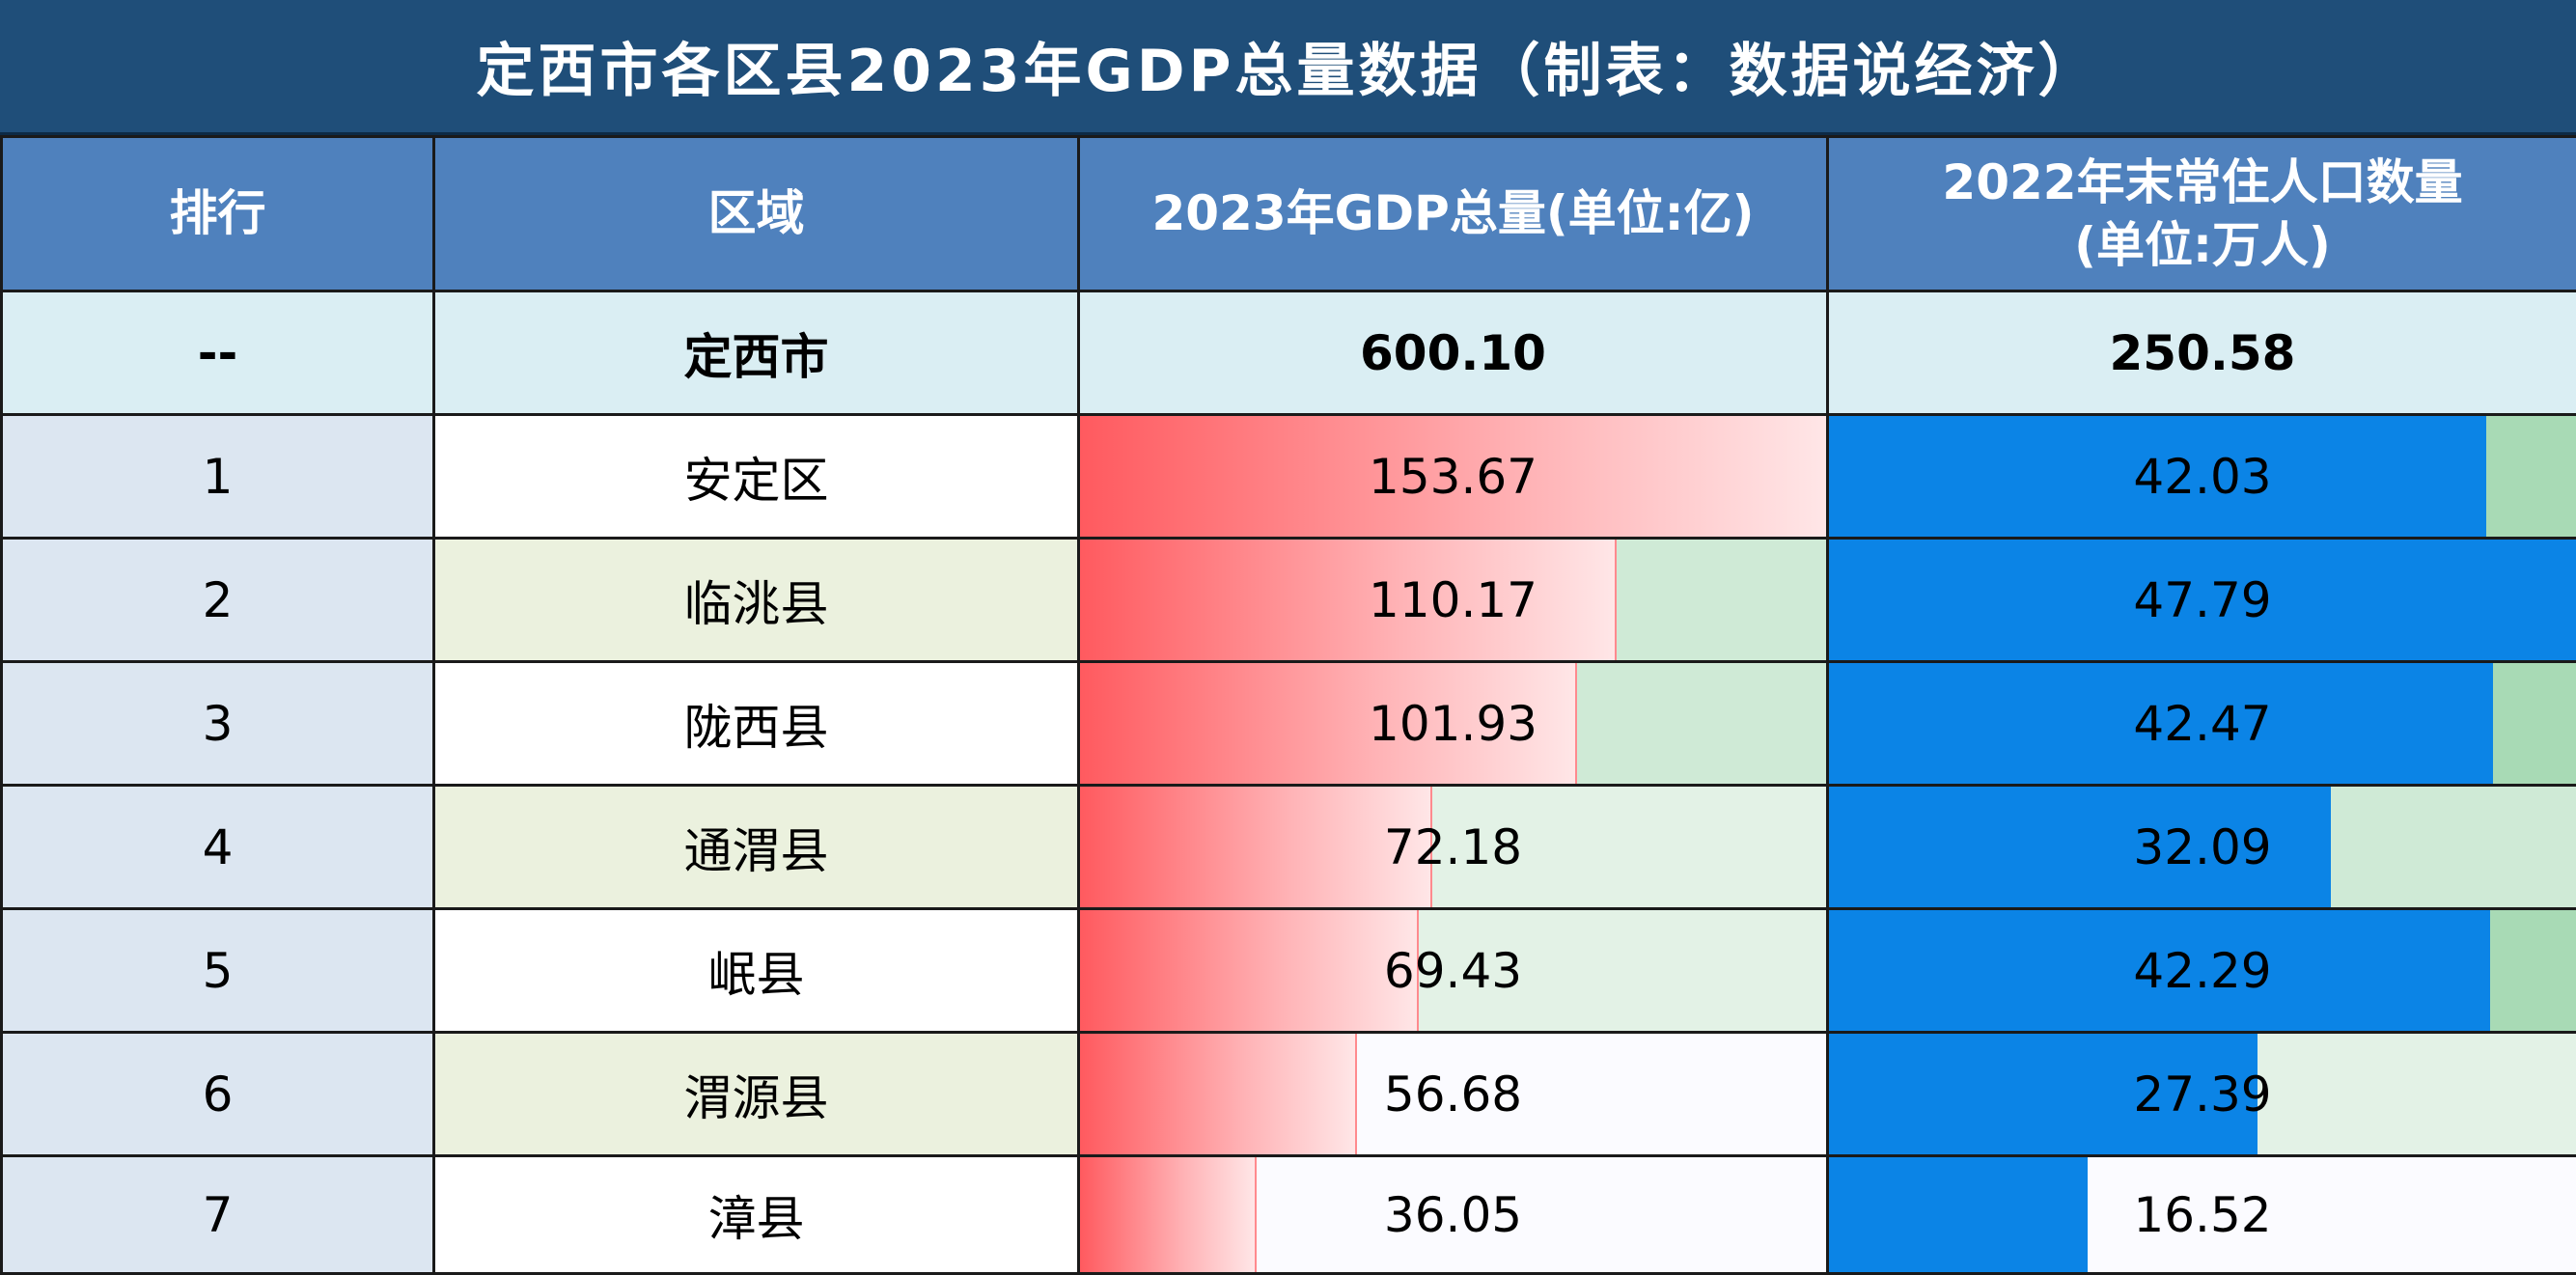 The height and width of the screenshot is (1275, 2576). Describe the element at coordinates (756, 601) in the screenshot. I see `region-cell: 临洮县` at that location.